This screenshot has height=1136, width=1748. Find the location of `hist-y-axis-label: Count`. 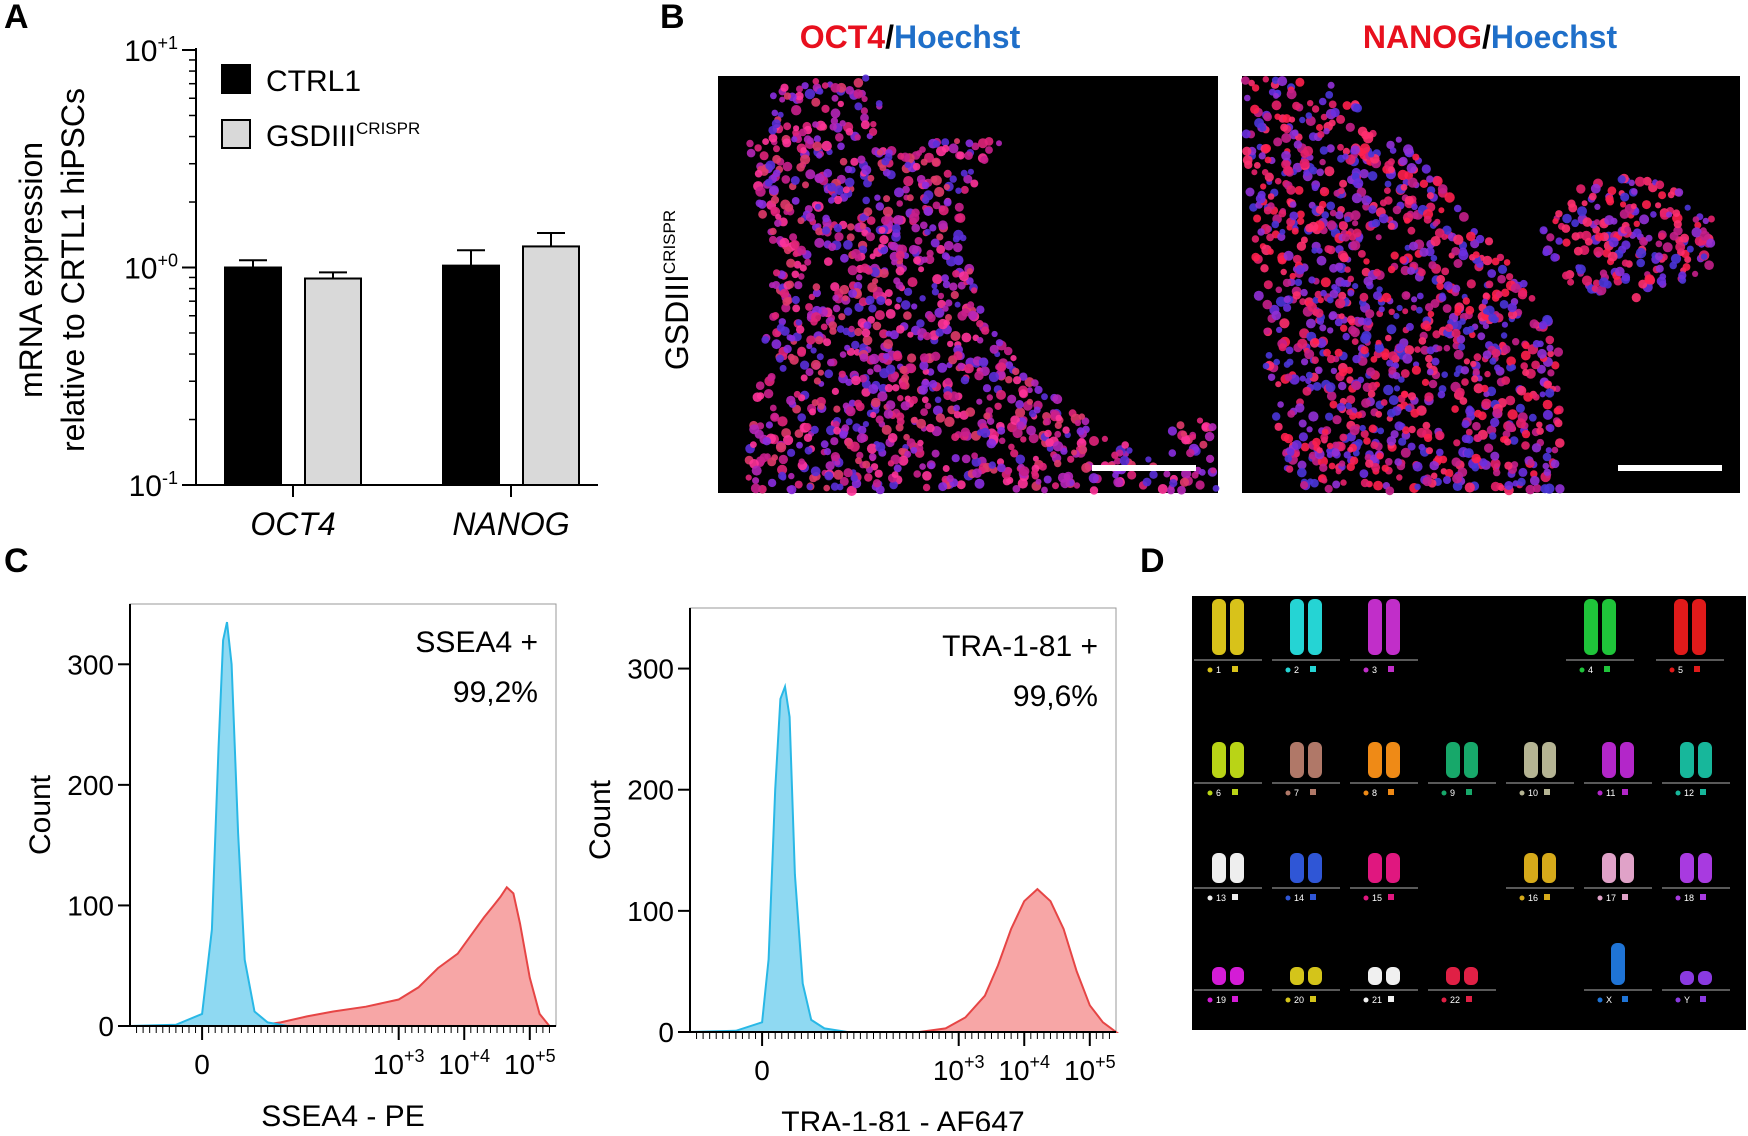

hist-y-axis-label: Count is located at coordinates (600, 819).